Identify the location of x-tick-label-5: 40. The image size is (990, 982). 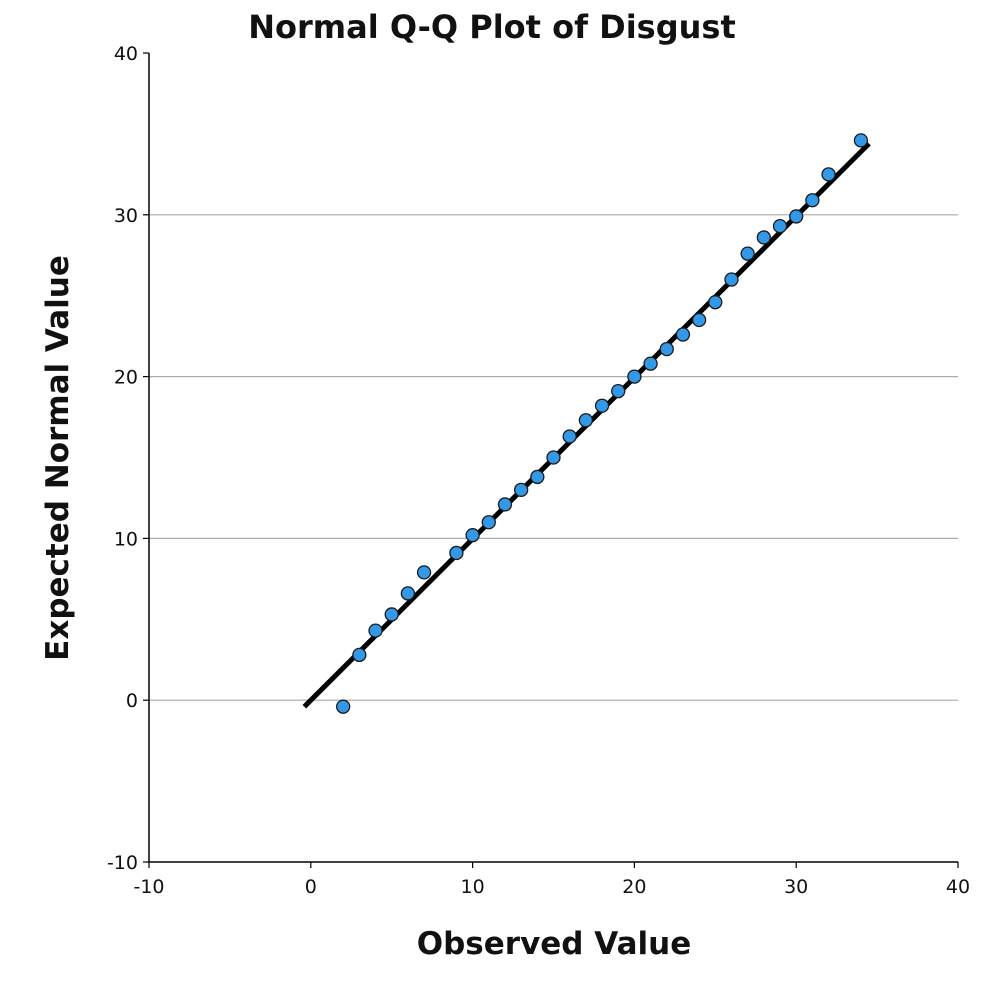
(958, 887).